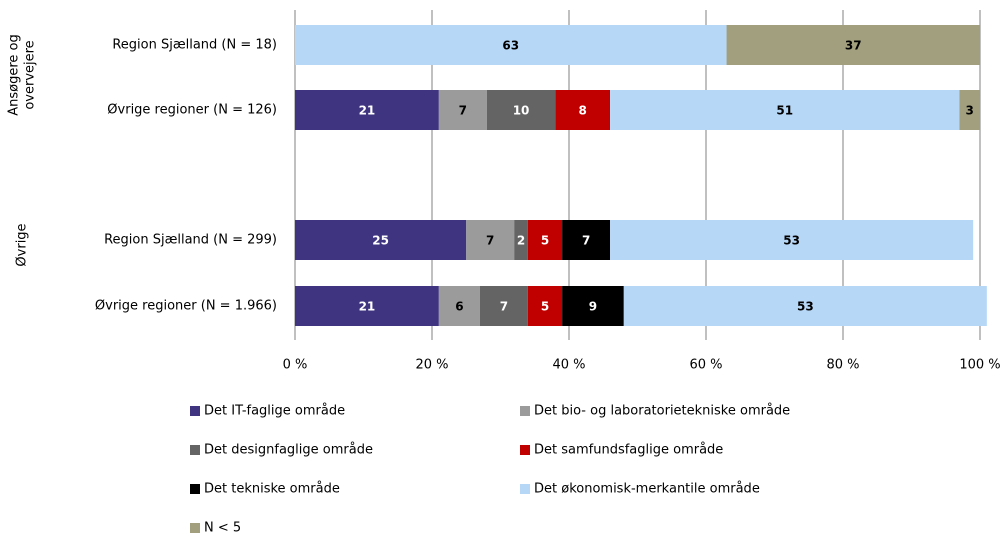  What do you see at coordinates (568, 365) in the screenshot?
I see `x-tick-label: 40 %` at bounding box center [568, 365].